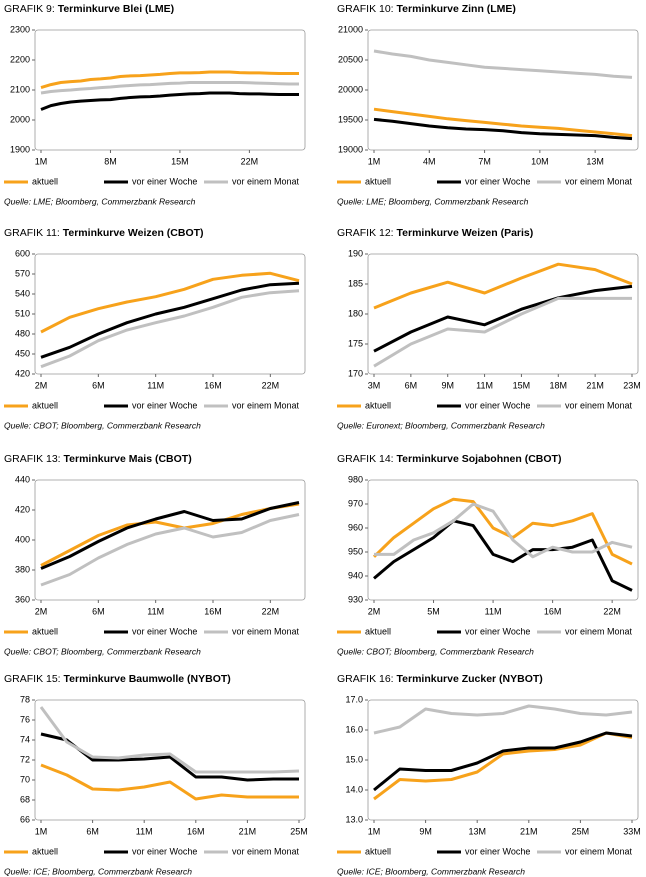 Image resolution: width=646 pixels, height=877 pixels. What do you see at coordinates (429, 161) in the screenshot?
I see `x-tick-label: 4M` at bounding box center [429, 161].